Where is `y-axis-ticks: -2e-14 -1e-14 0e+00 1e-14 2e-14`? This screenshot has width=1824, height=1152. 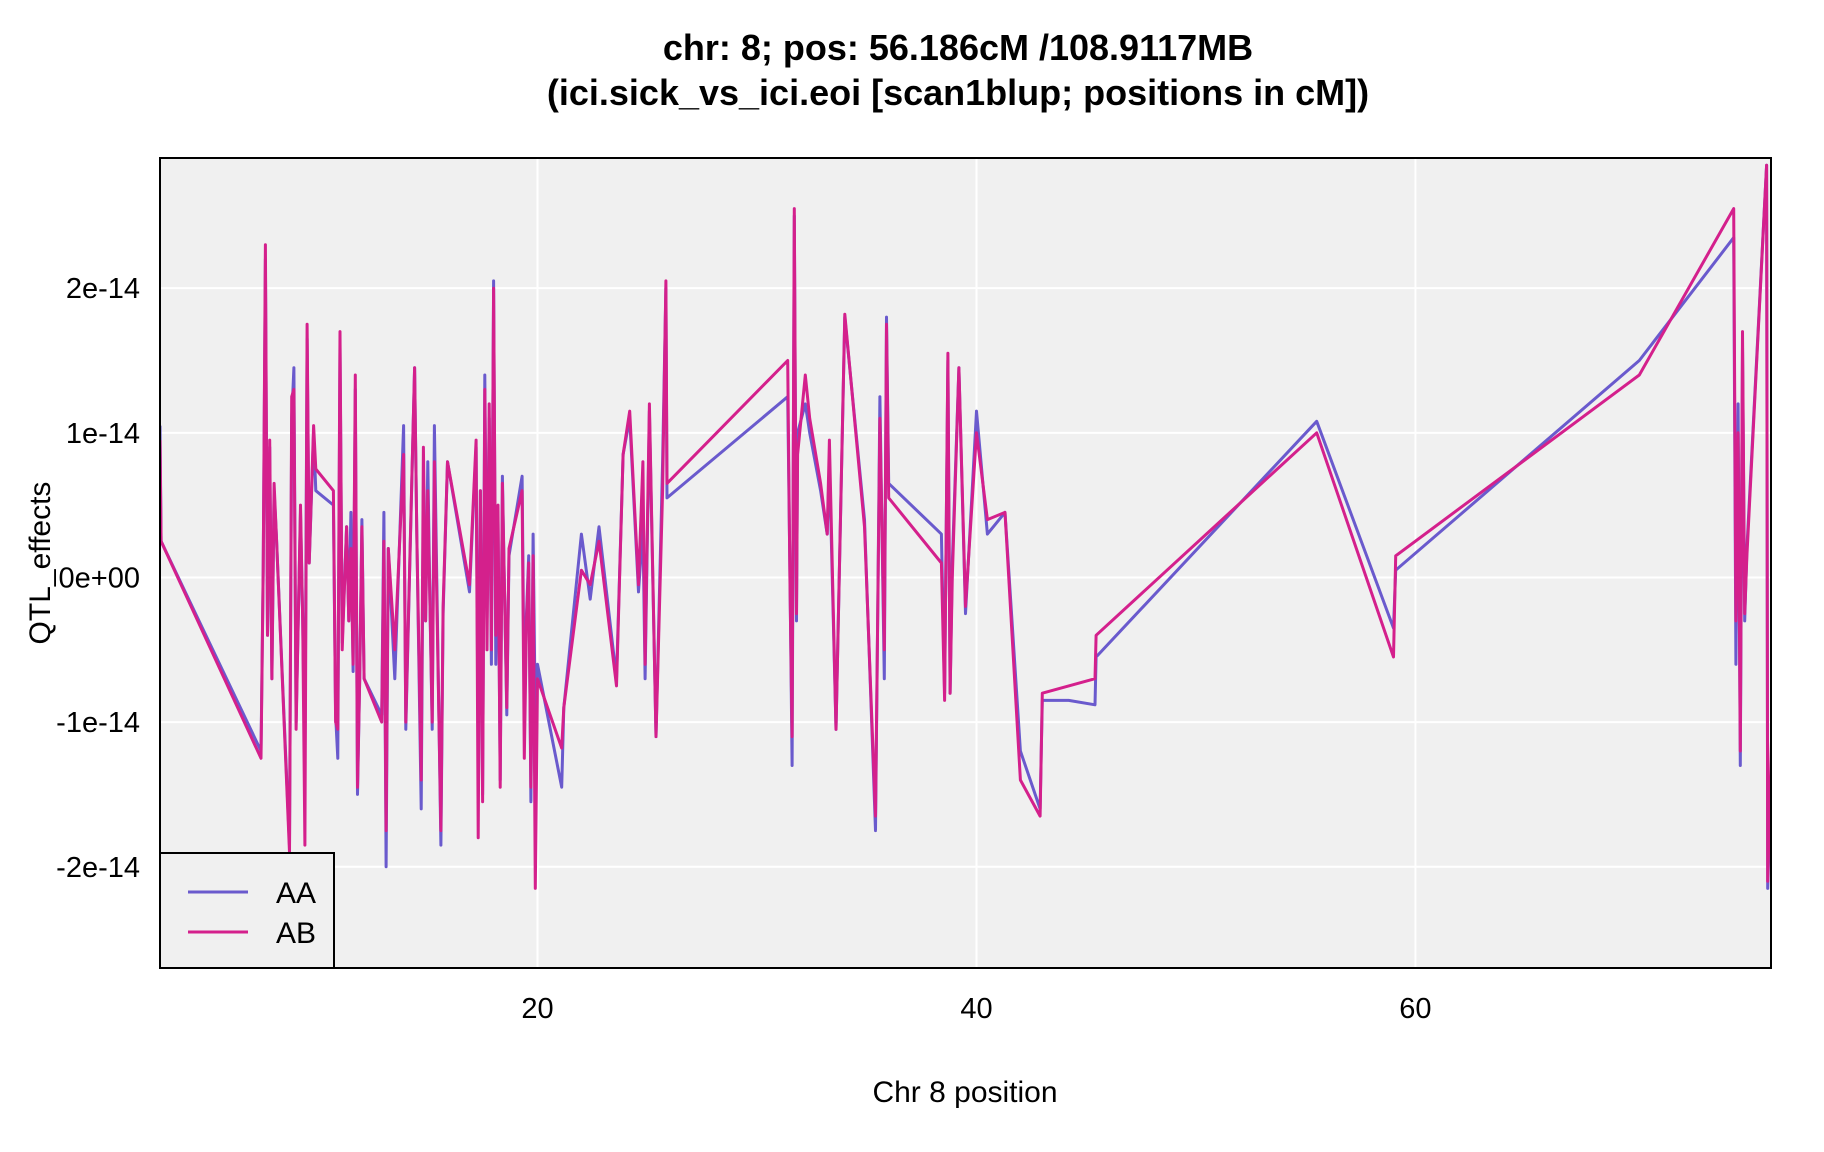
y-axis-ticks: -2e-14 -1e-14 0e+00 1e-14 2e-14 is located at coordinates (98, 578).